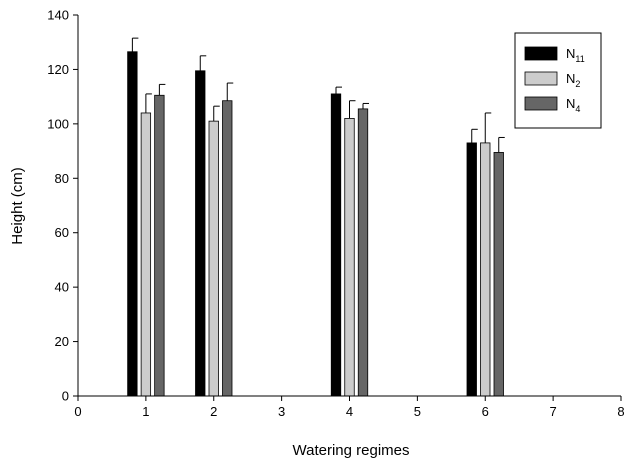 Image resolution: width=625 pixels, height=461 pixels. What do you see at coordinates (159, 245) in the screenshot?
I see `bar-N4-x1` at bounding box center [159, 245].